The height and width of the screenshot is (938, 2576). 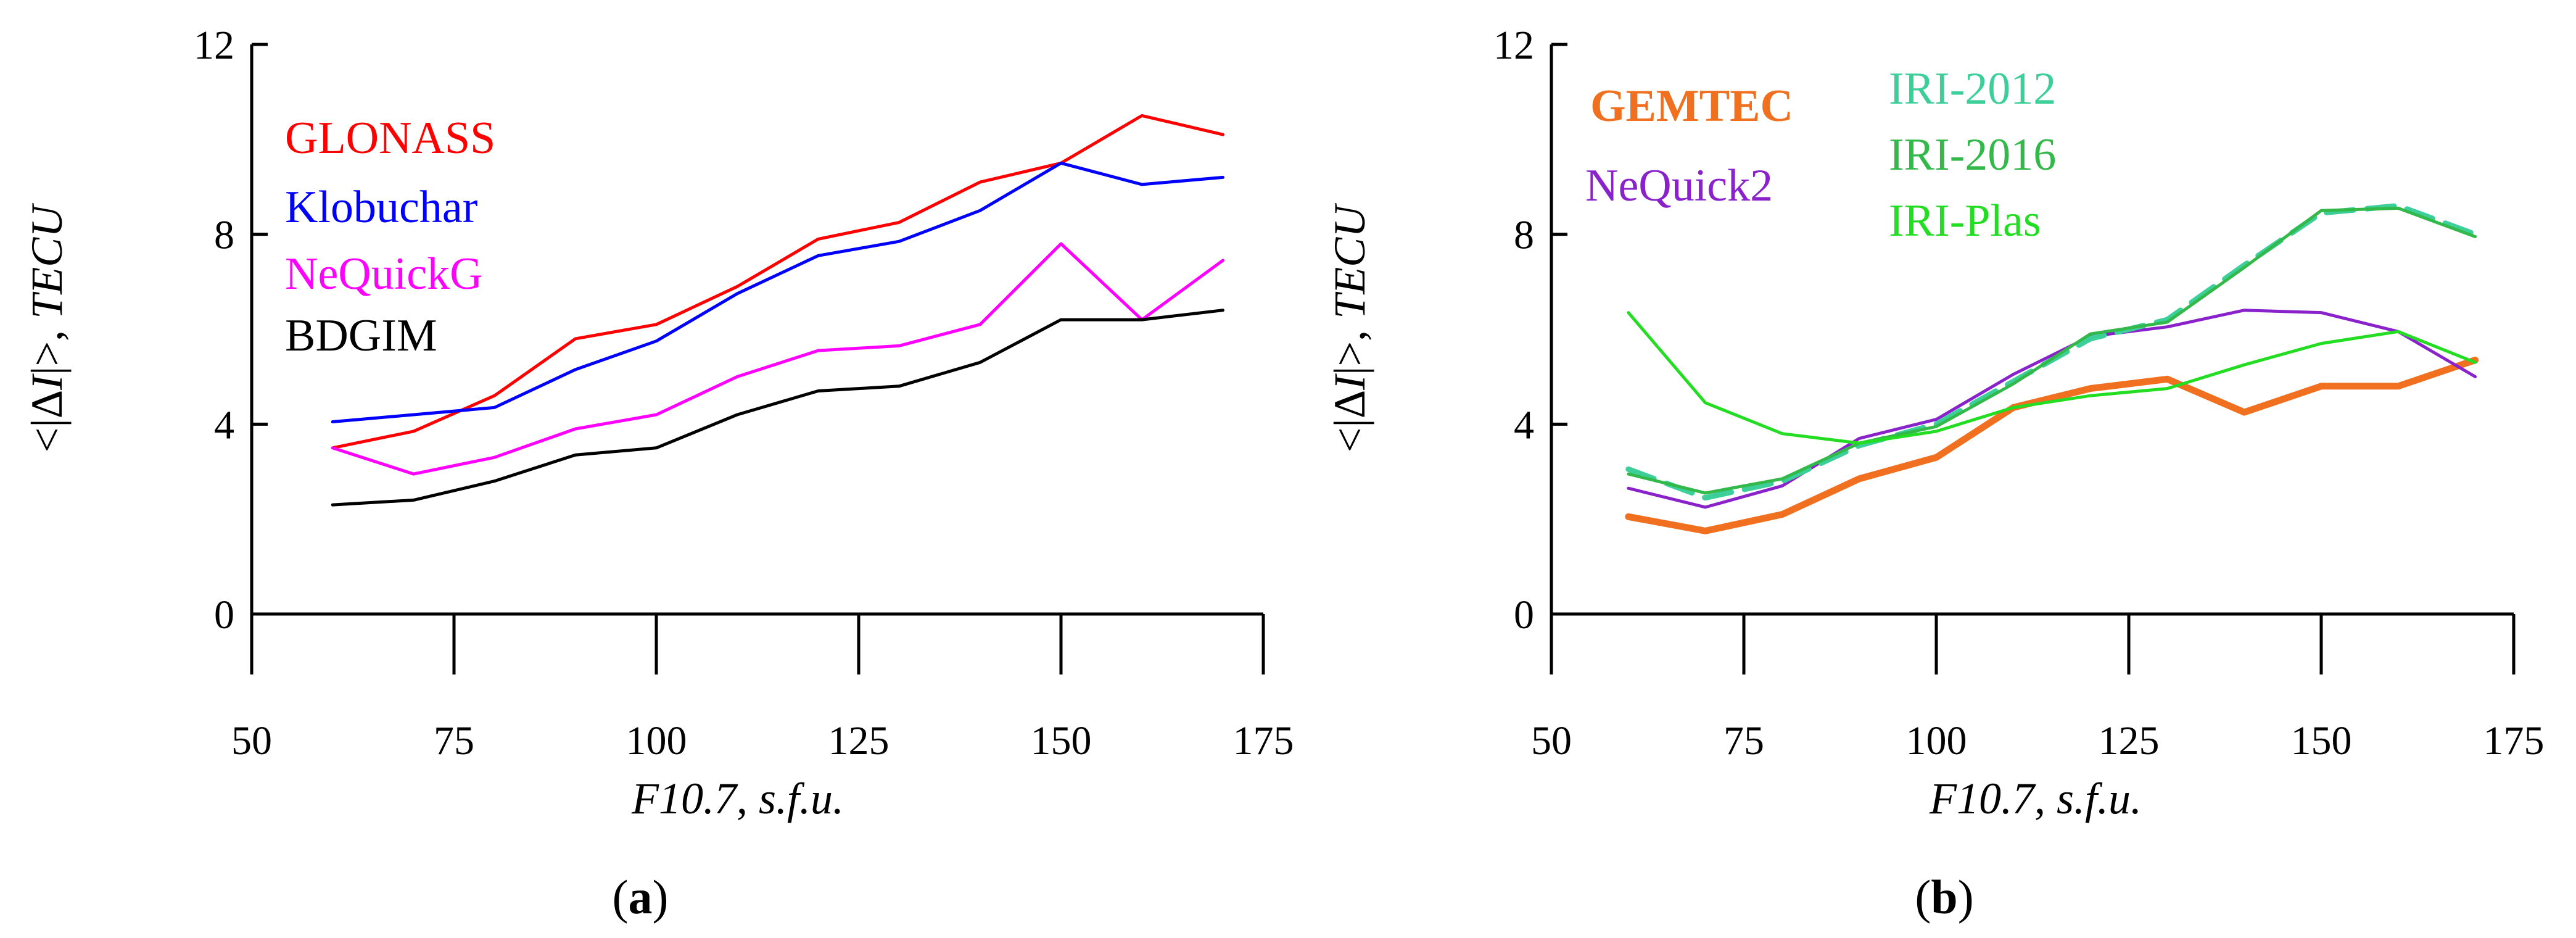 I want to click on series-line-gemtec, so click(x=2052, y=445).